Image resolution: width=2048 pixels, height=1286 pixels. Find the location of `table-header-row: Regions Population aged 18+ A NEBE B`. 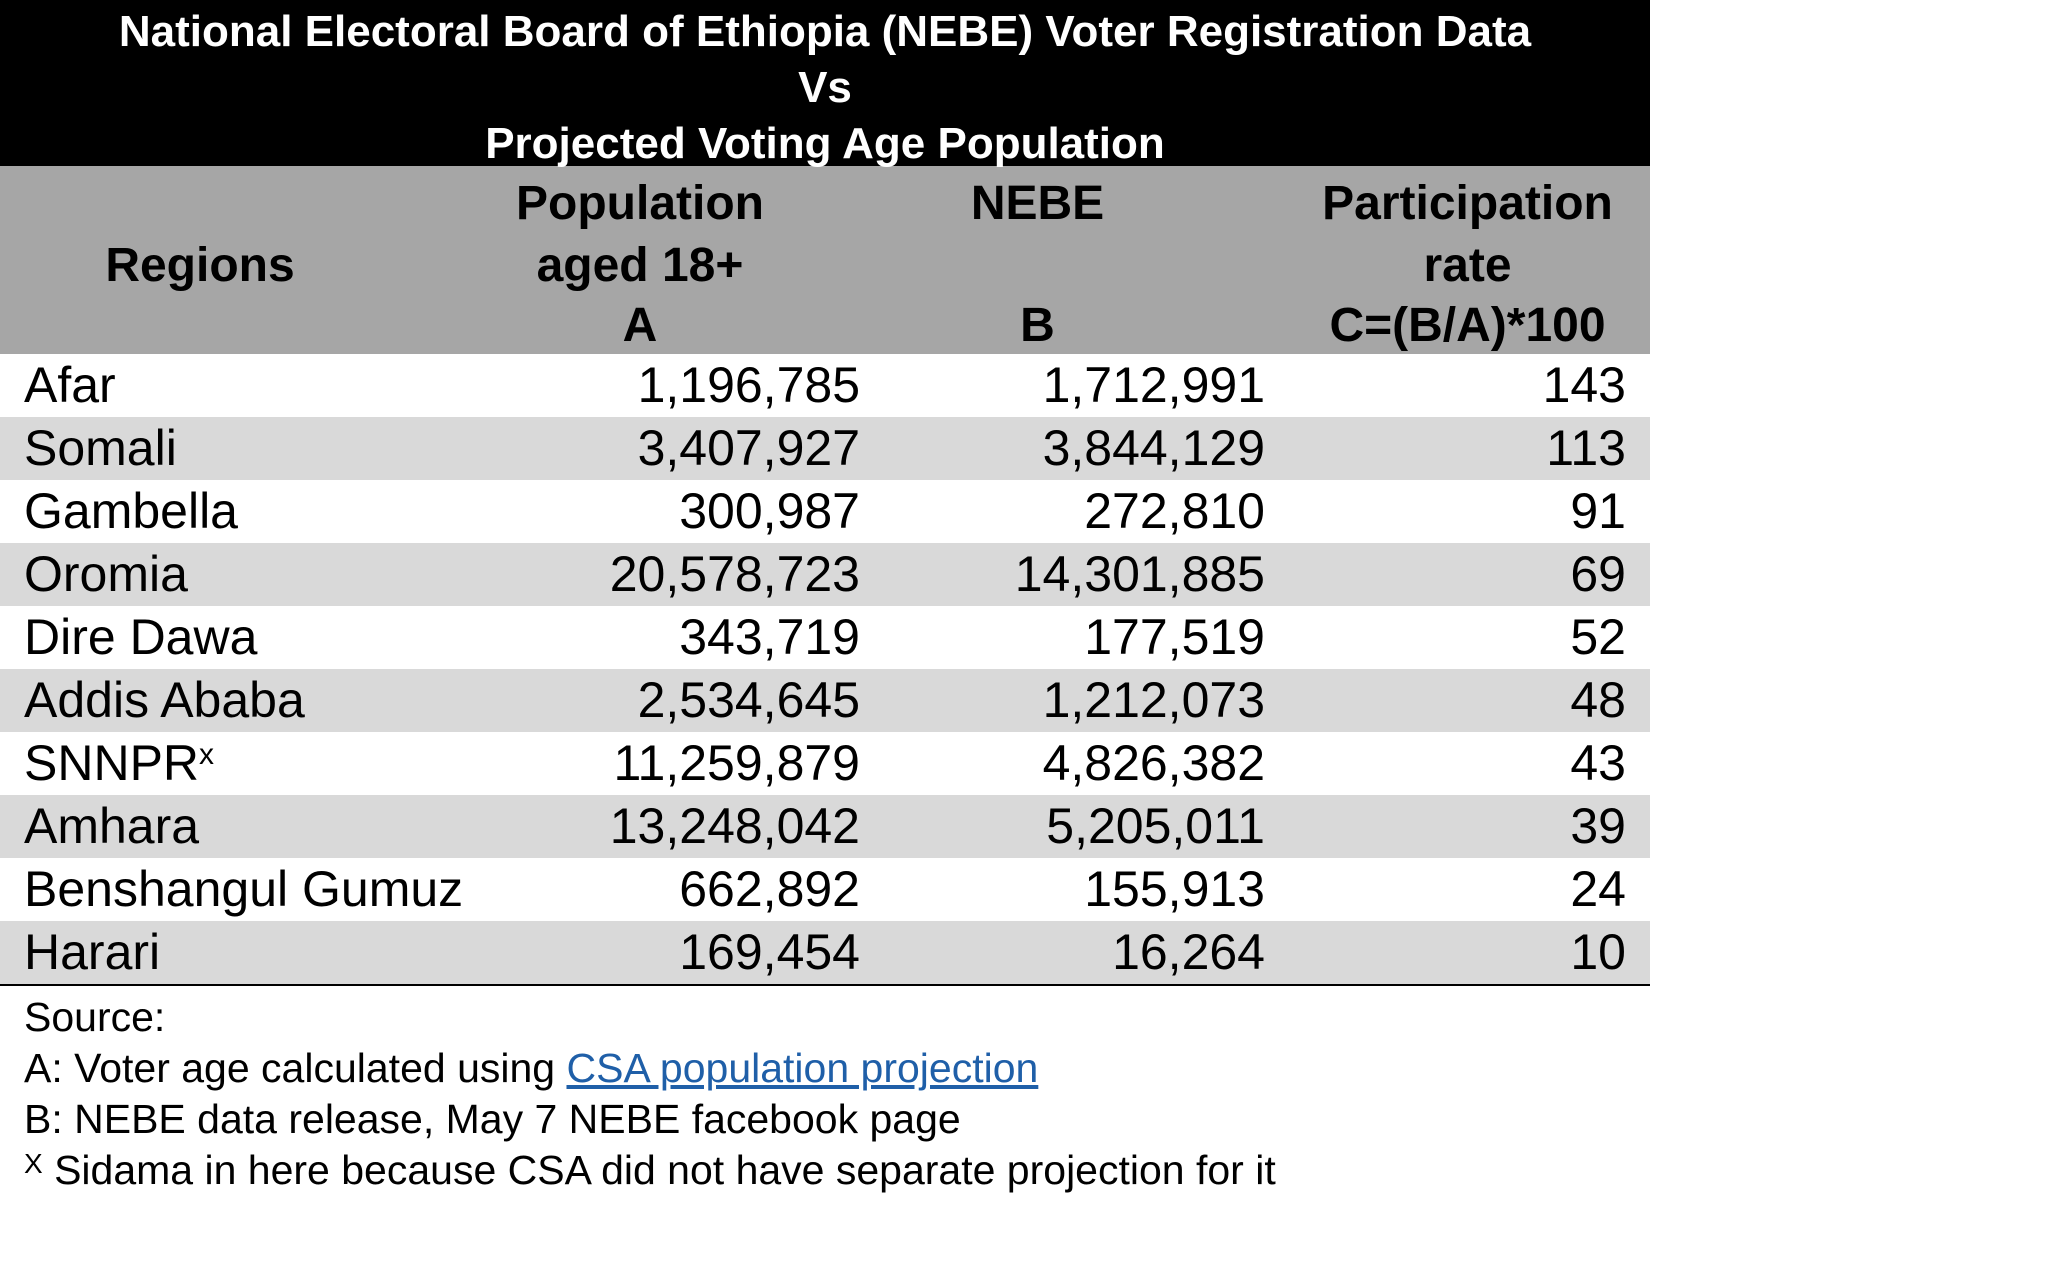

table-header-row: Regions Population aged 18+ A NEBE B is located at coordinates (825, 260).